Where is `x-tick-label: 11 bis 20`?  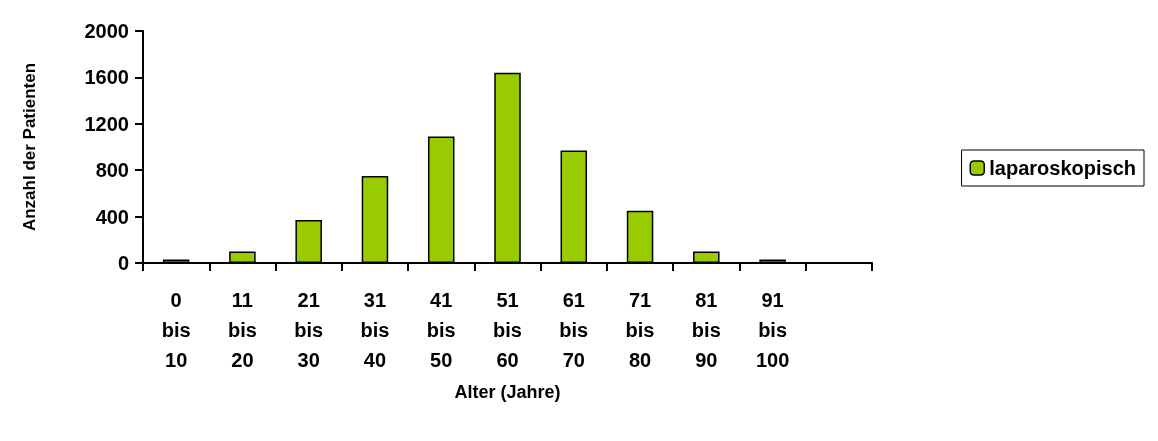 x-tick-label: 11 bis 20 is located at coordinates (242, 330).